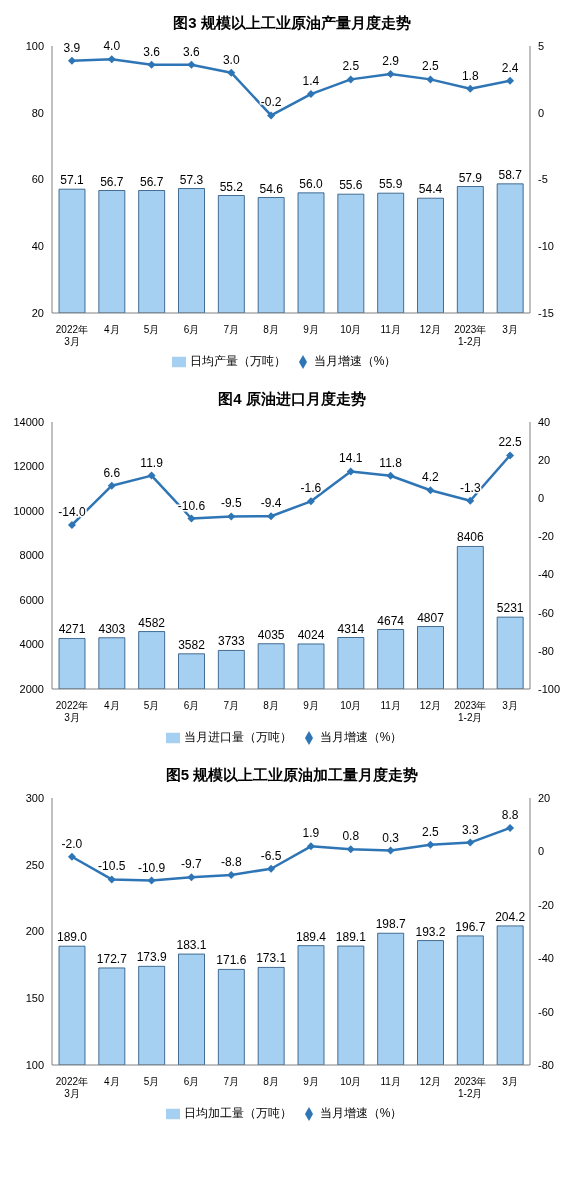 This screenshot has width=584, height=1181. I want to click on data-label: 57.3, so click(191, 179).